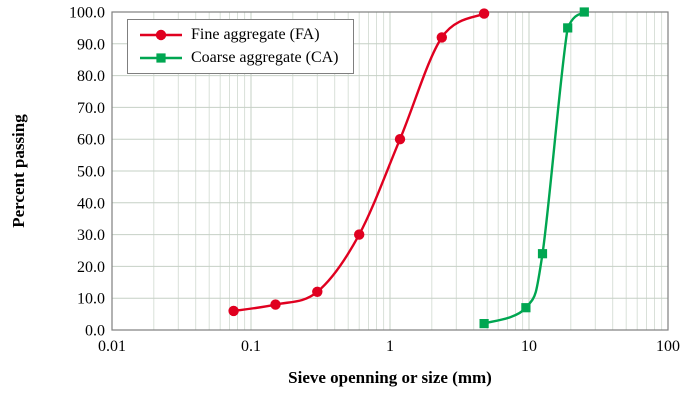 The width and height of the screenshot is (700, 405). Describe the element at coordinates (529, 346) in the screenshot. I see `x-tick-label: 10` at that location.